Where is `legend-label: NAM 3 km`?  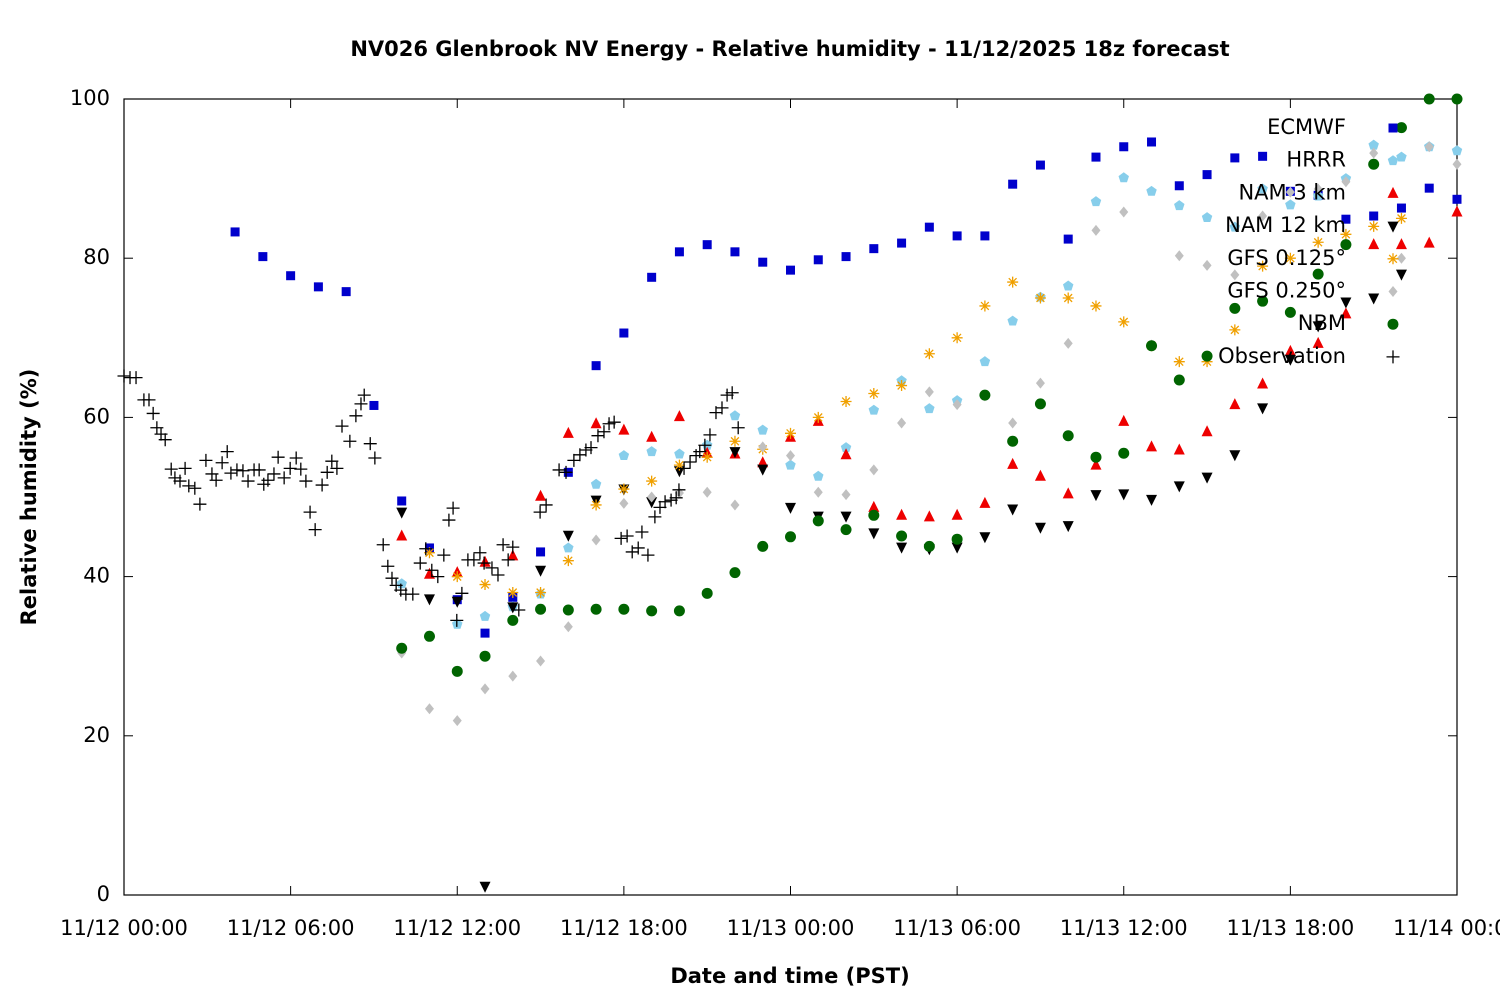
legend-label: NAM 3 km is located at coordinates (1292, 192).